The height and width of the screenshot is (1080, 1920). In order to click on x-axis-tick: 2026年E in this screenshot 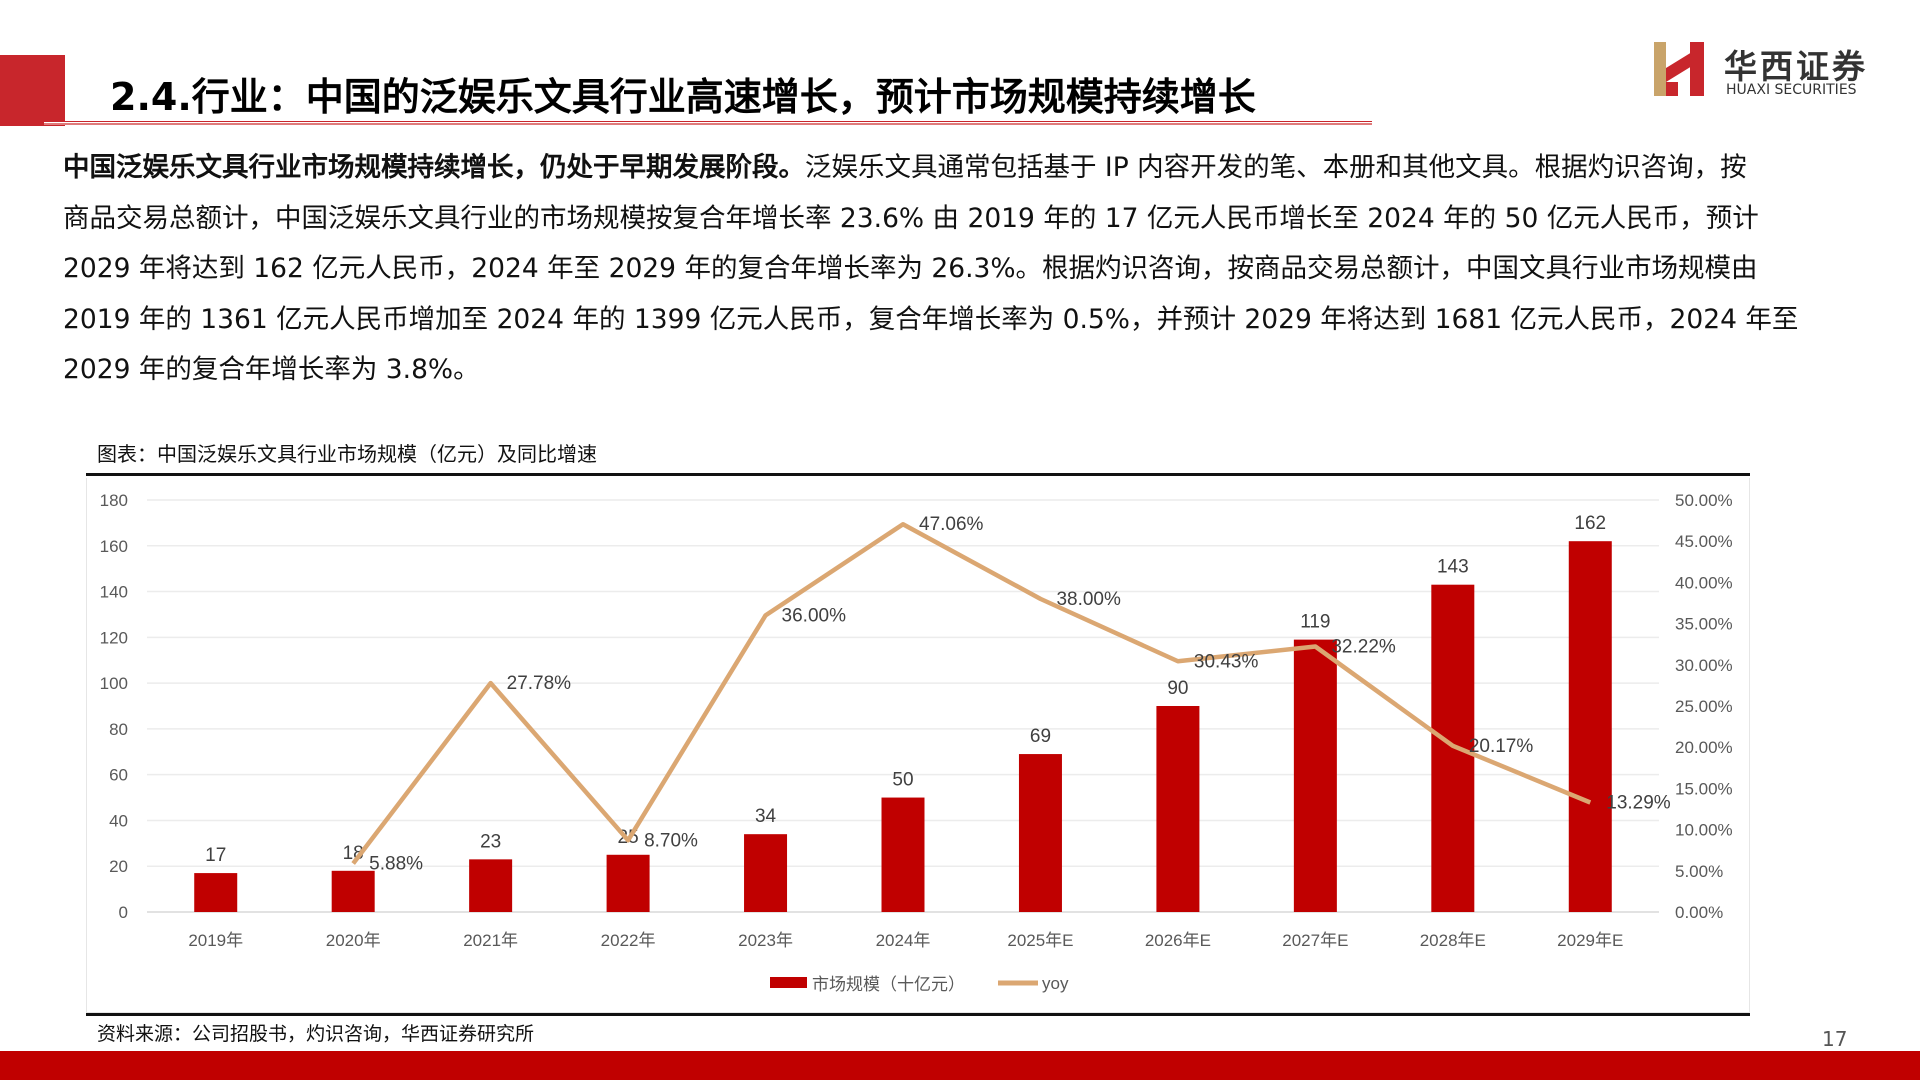, I will do `click(1178, 940)`.